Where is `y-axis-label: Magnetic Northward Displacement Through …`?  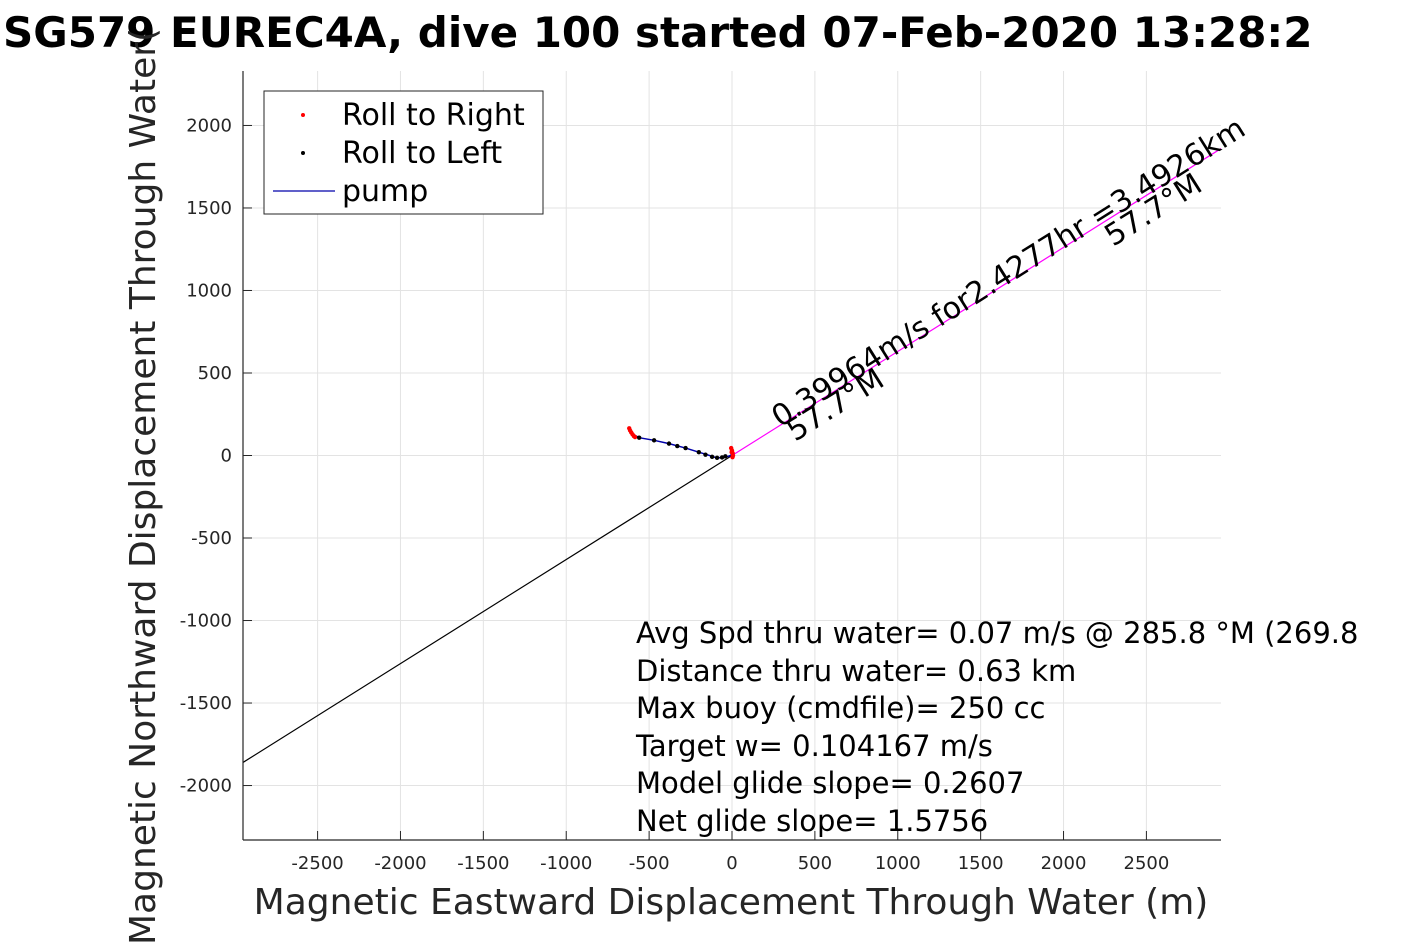
y-axis-label: Magnetic Northward Displacement Through … is located at coordinates (143, 486).